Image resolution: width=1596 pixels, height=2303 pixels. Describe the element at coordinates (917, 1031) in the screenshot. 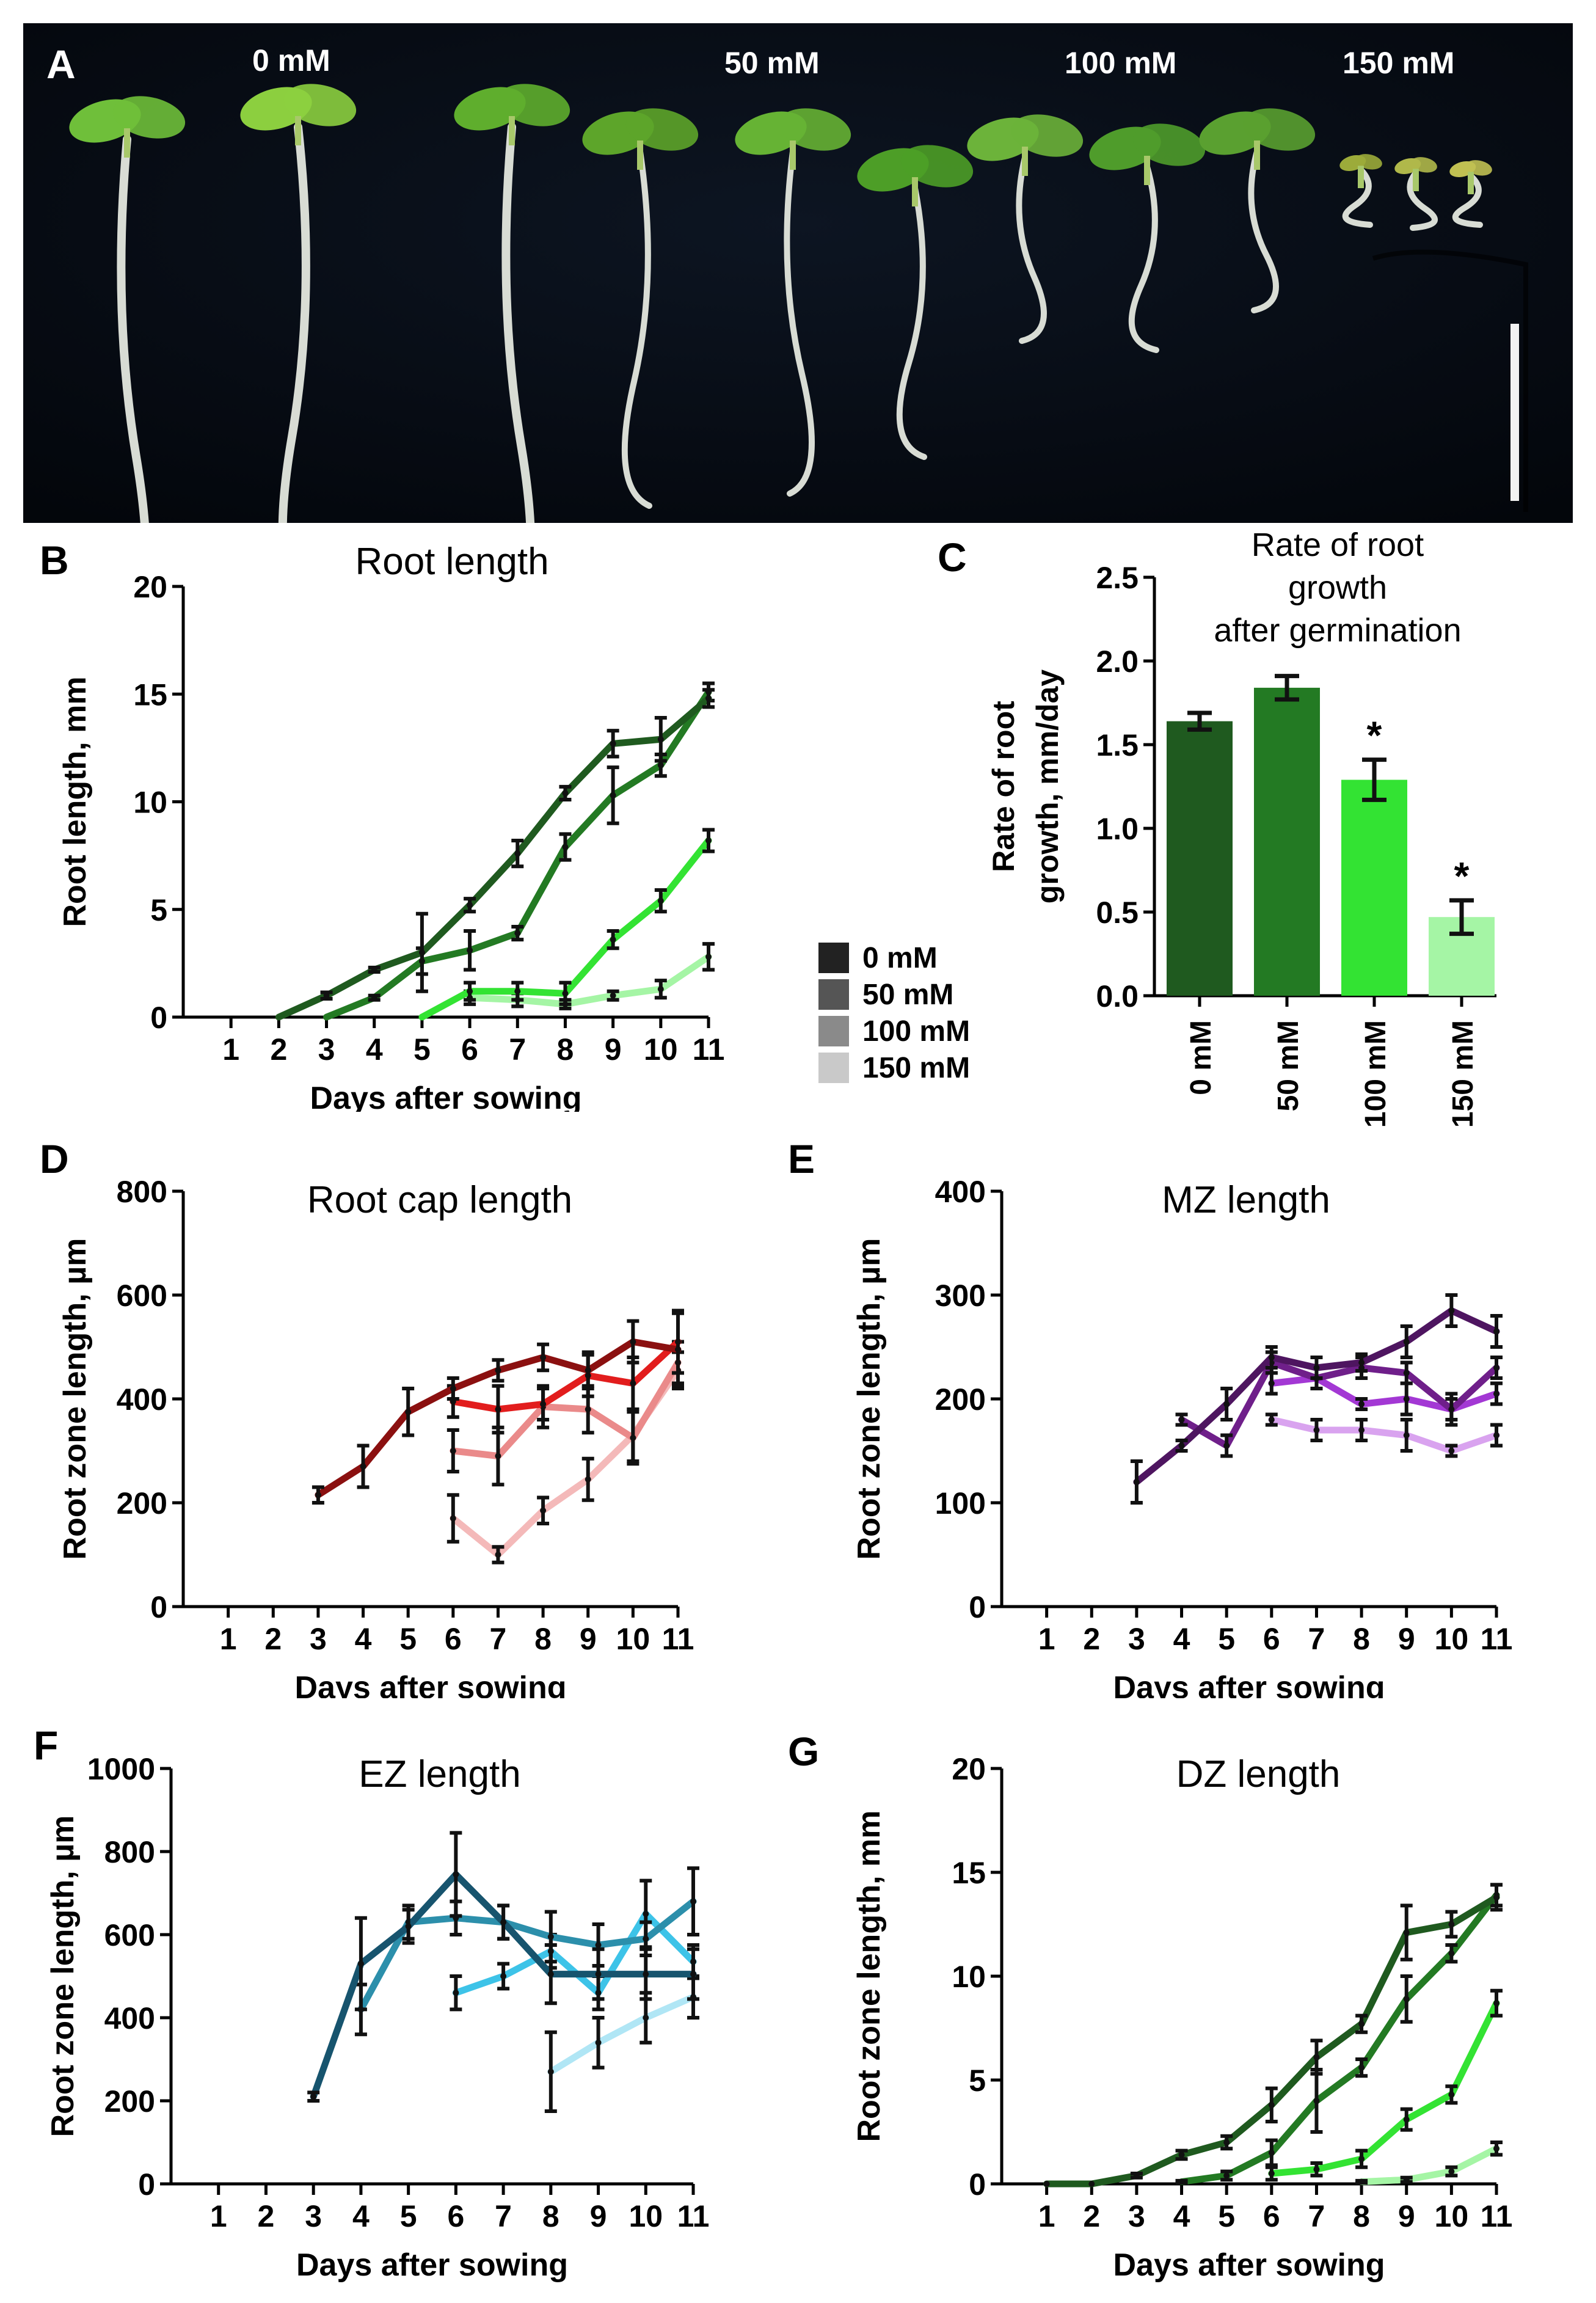

I see `legend-label: 100 mM` at that location.